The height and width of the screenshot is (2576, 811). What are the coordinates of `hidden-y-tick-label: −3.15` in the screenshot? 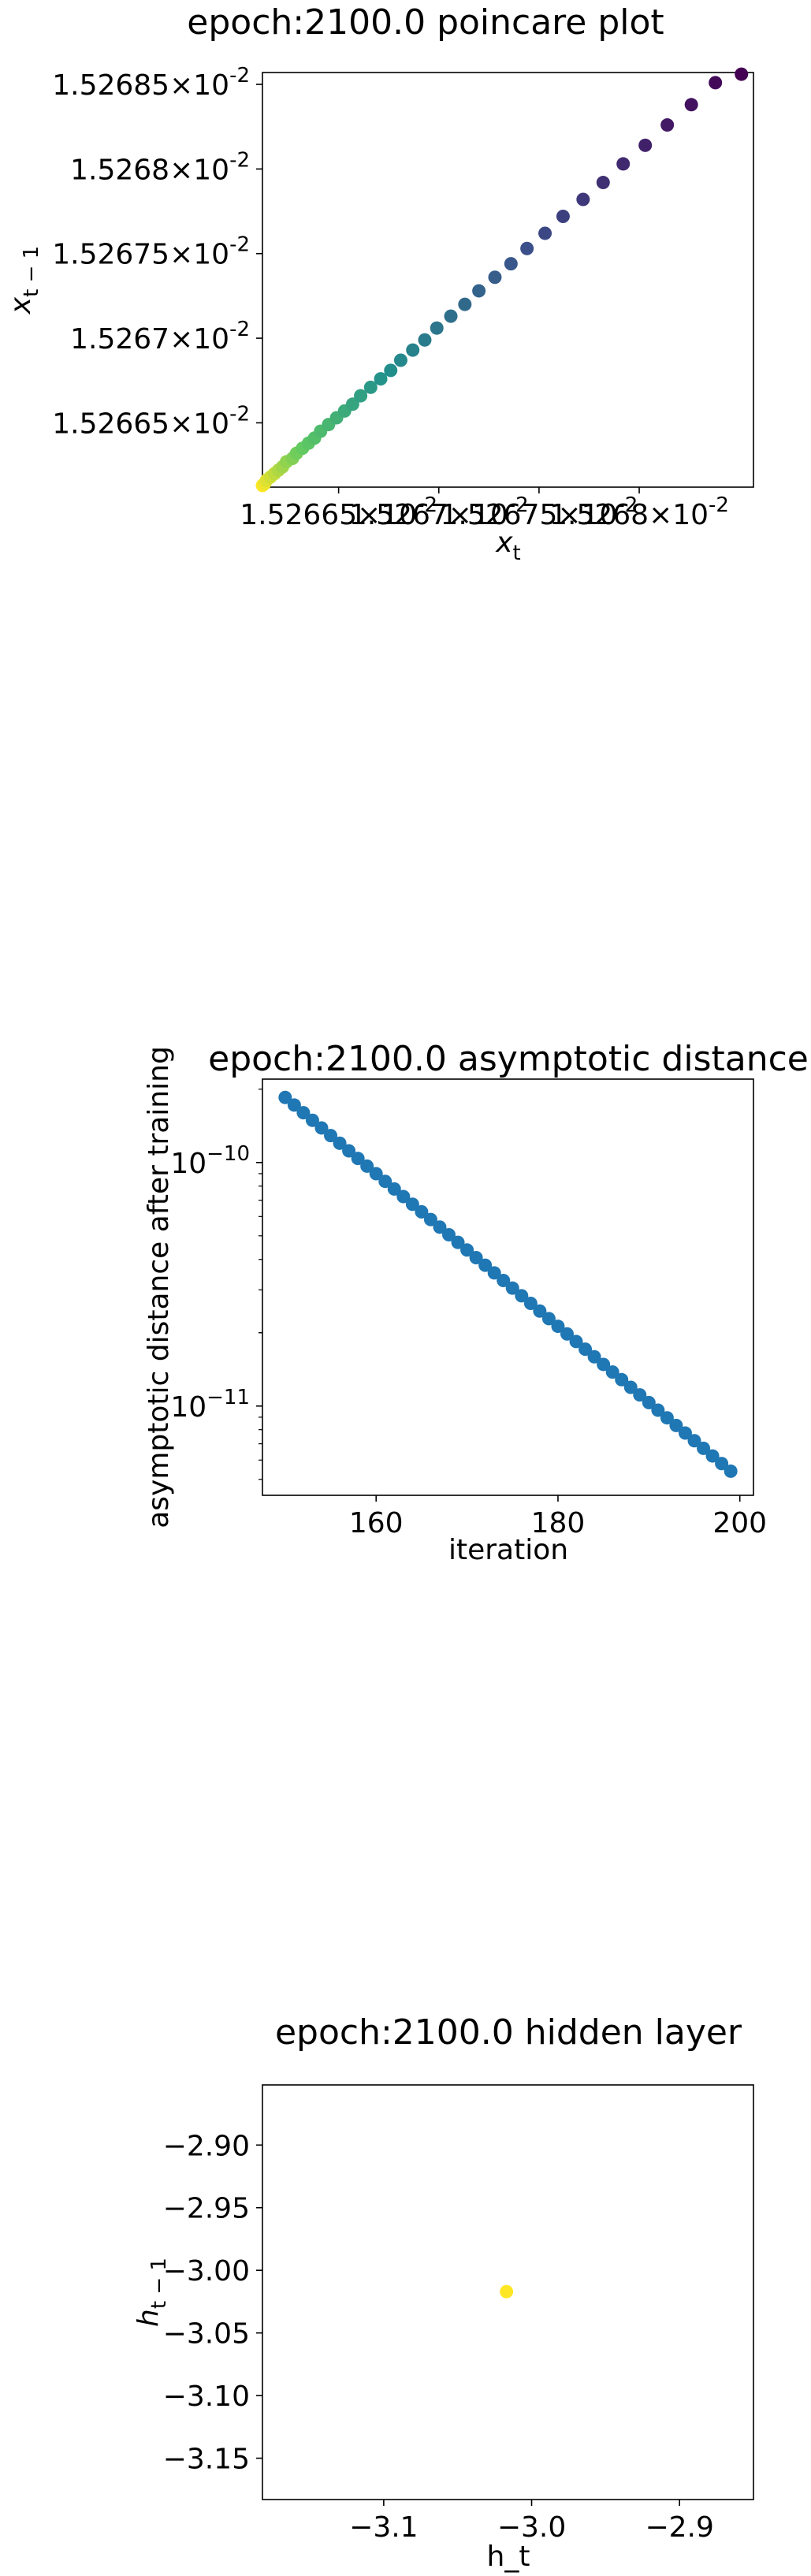 It's located at (206, 2460).